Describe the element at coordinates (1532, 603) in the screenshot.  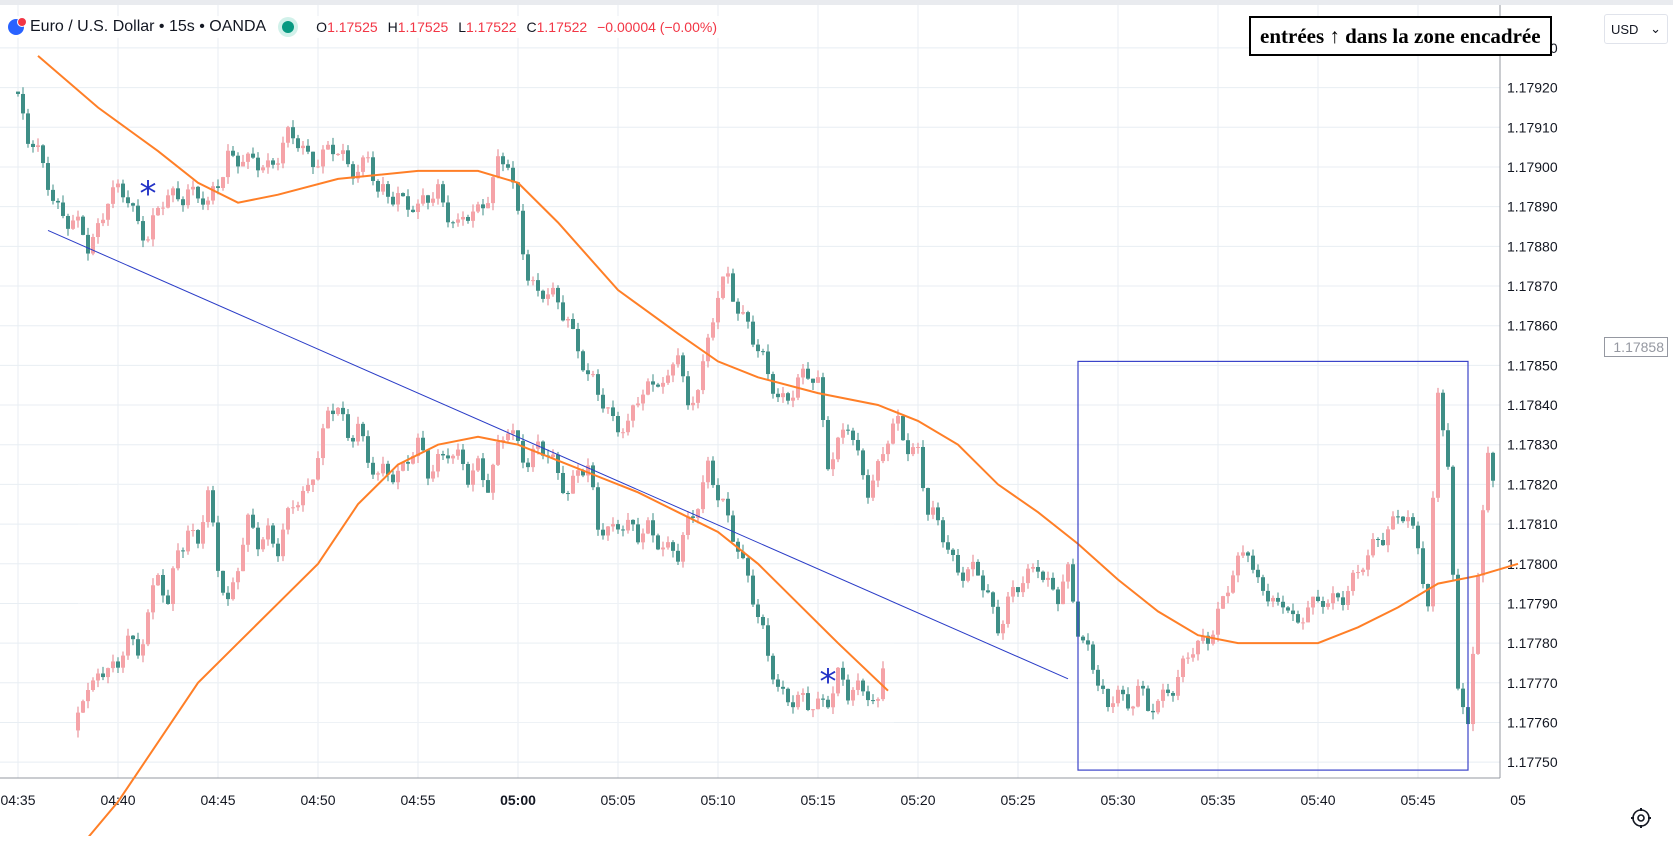
I see `price-tick-label: 1.17790` at that location.